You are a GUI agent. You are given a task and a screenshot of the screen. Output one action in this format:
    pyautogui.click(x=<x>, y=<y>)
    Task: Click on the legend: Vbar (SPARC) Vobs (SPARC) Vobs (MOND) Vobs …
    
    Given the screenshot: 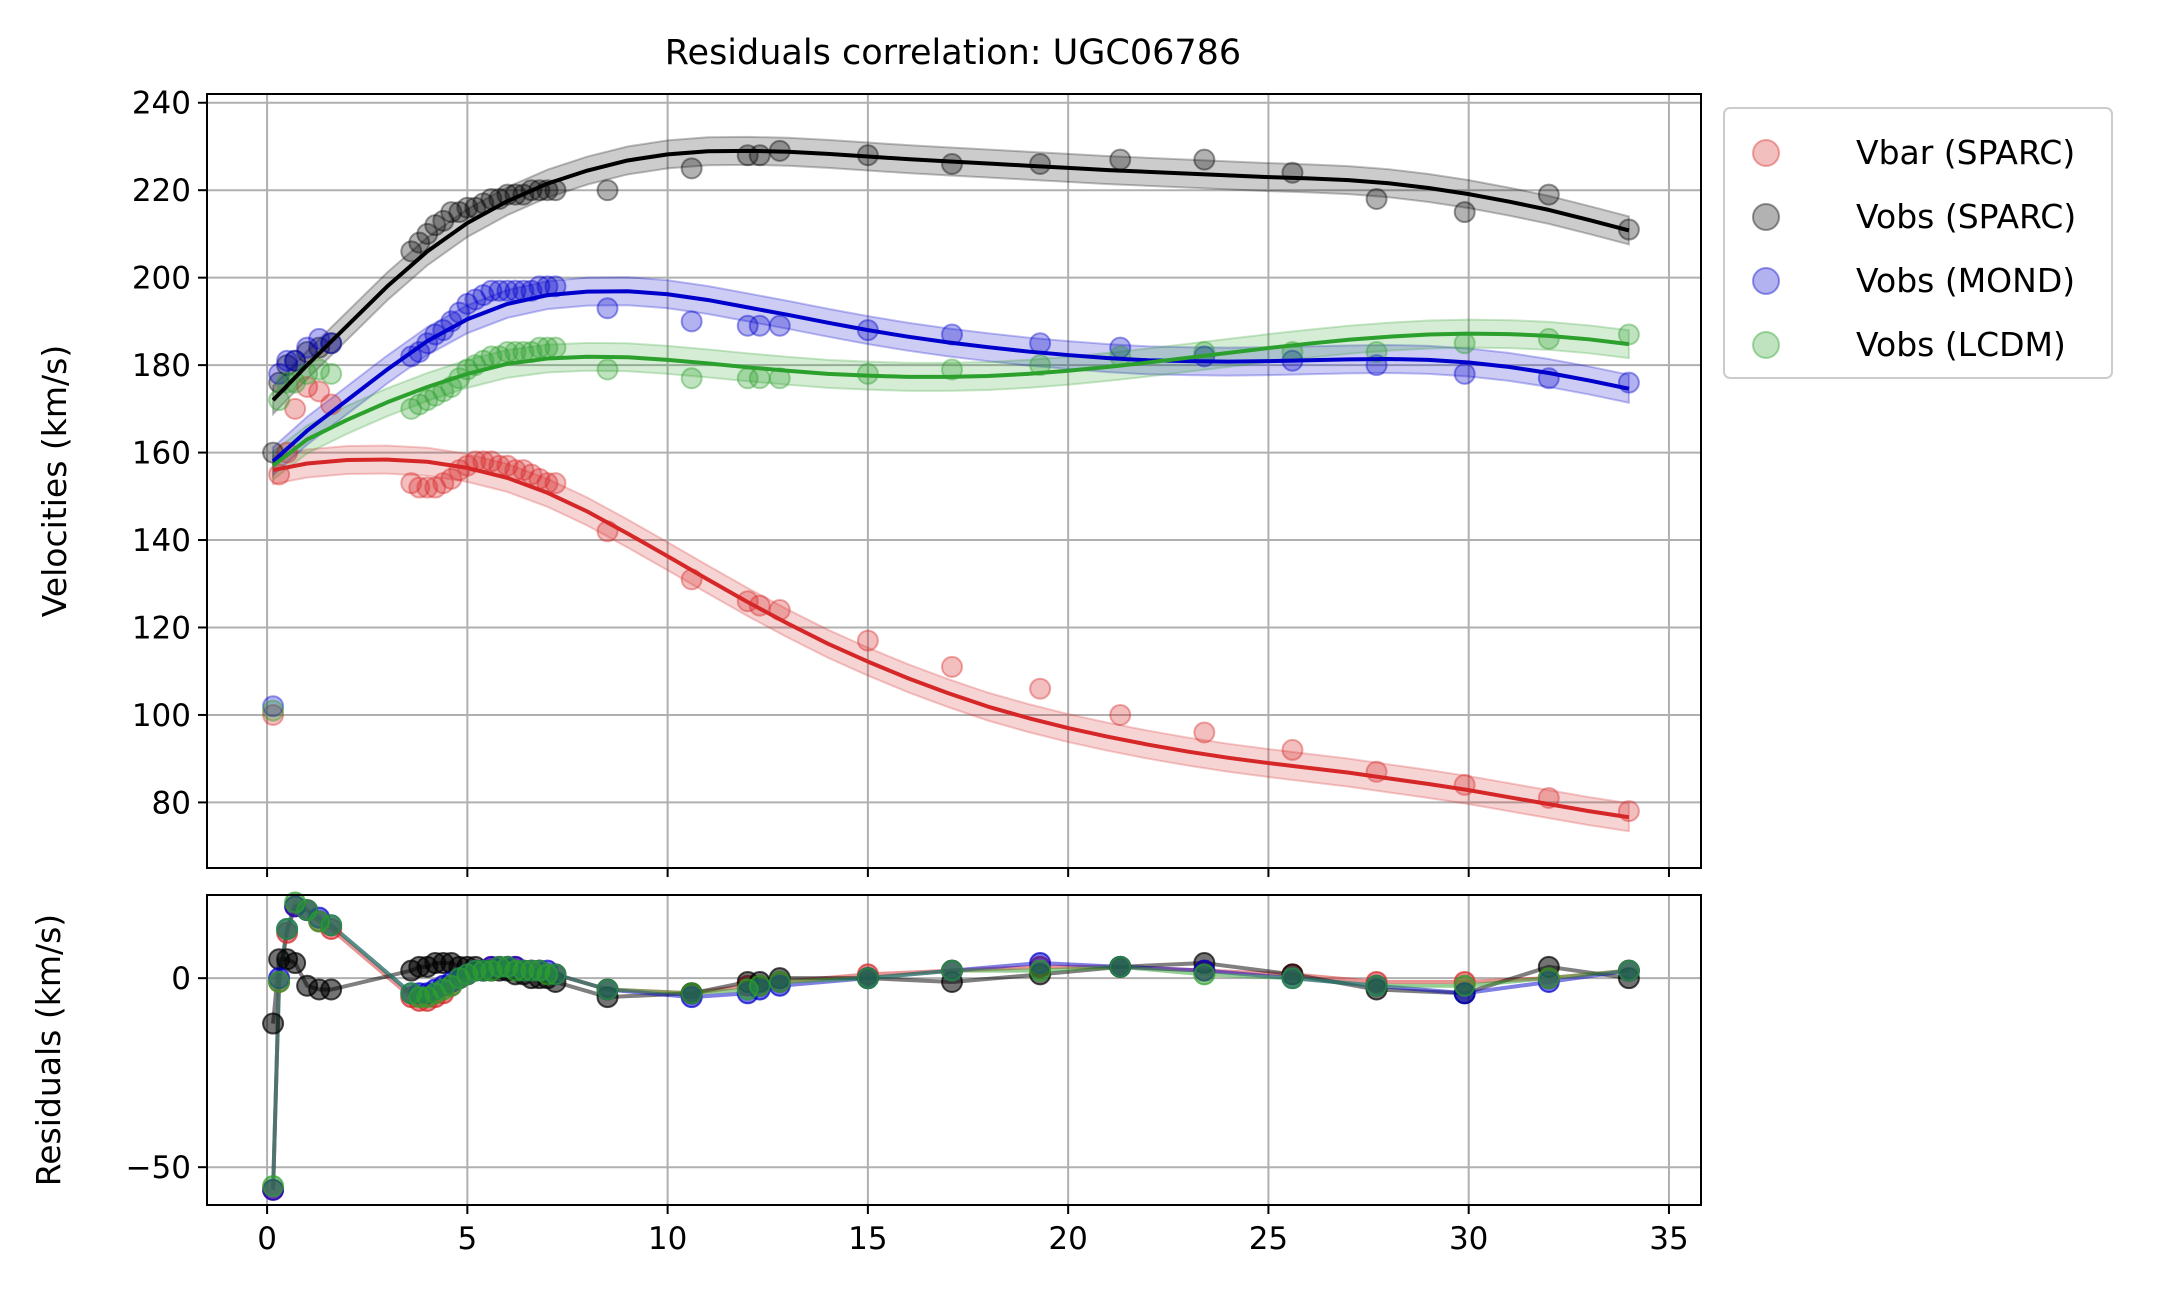 What is the action you would take?
    pyautogui.click(x=1918, y=243)
    